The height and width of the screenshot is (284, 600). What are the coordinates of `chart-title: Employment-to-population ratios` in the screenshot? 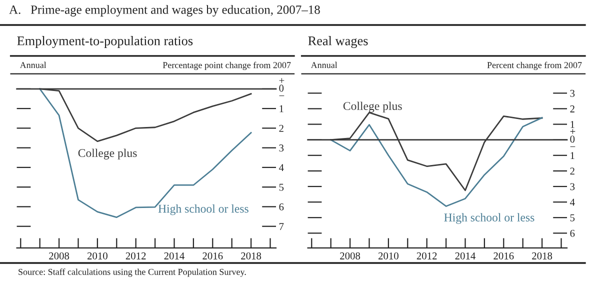 It's located at (105, 42).